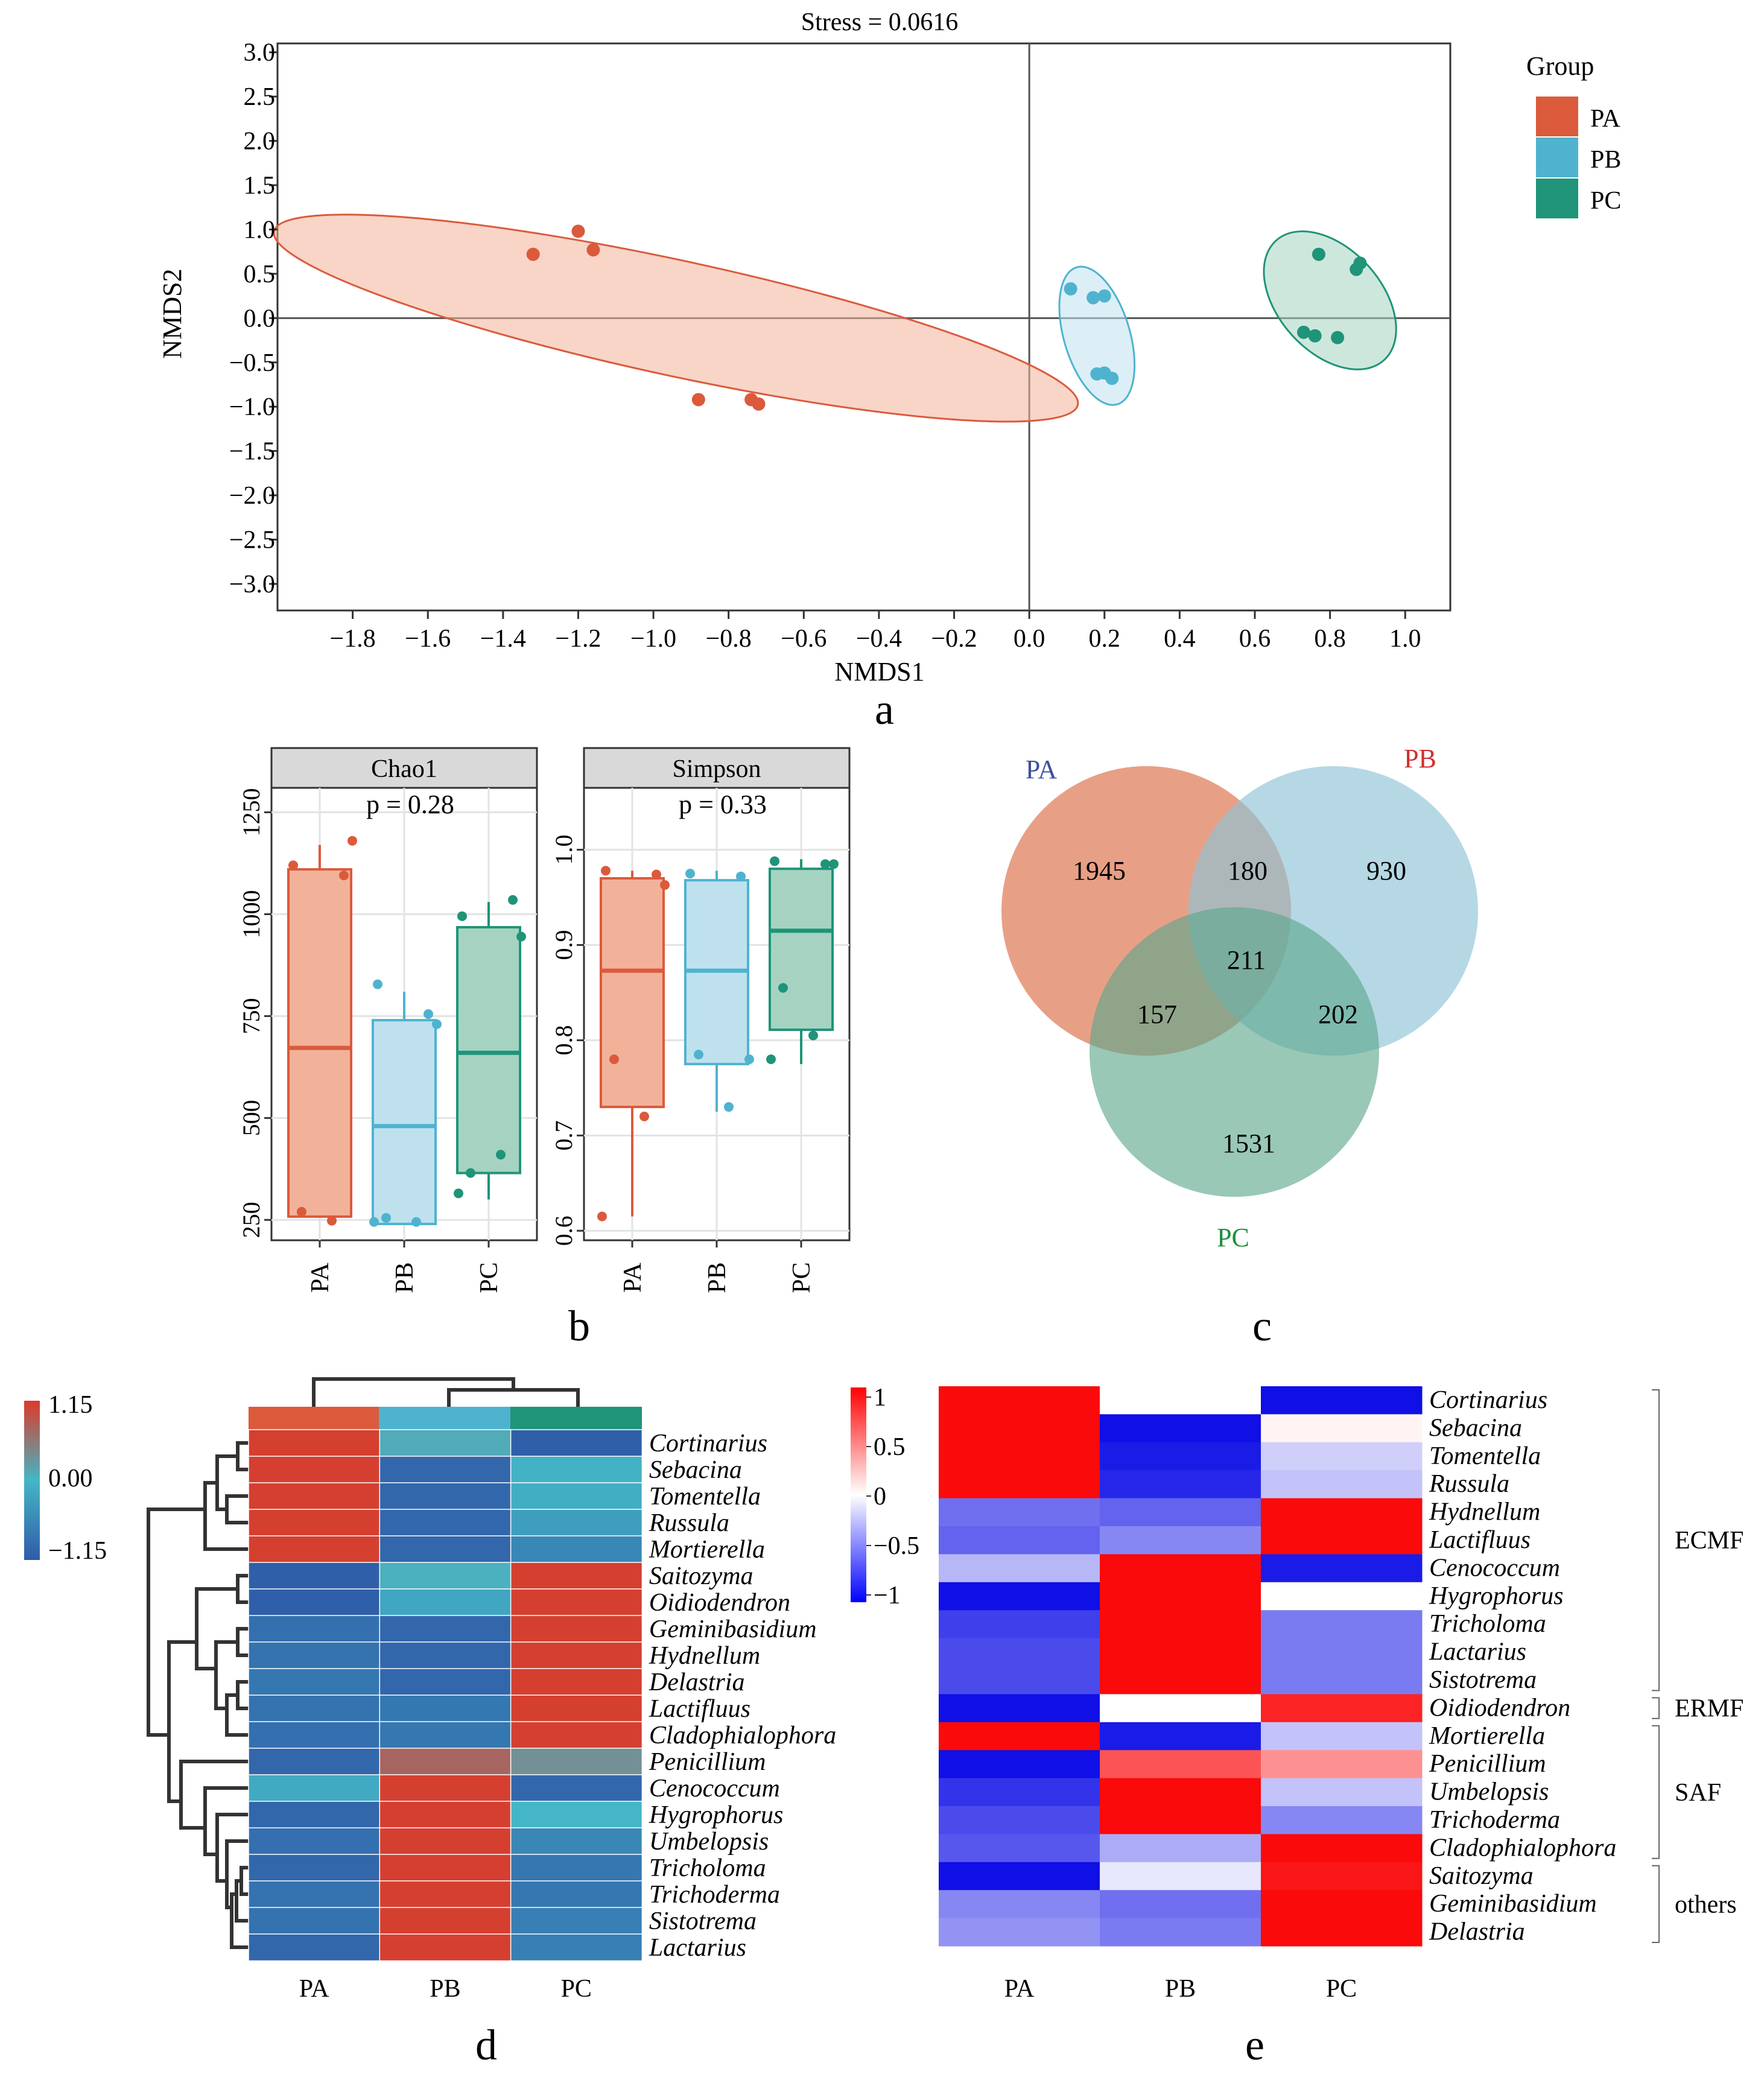  Describe the element at coordinates (1262, 1326) in the screenshot. I see `panel-label-c: c` at that location.